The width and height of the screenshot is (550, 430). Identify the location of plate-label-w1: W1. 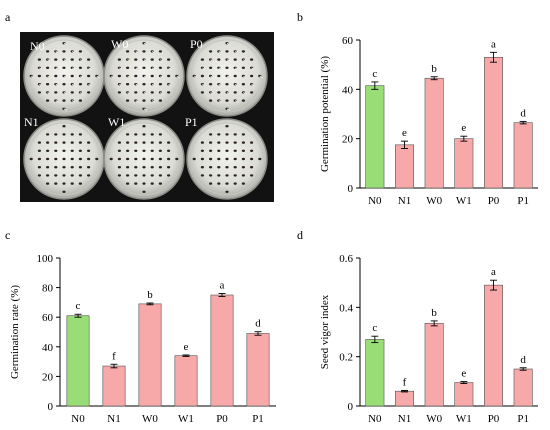
(116, 122).